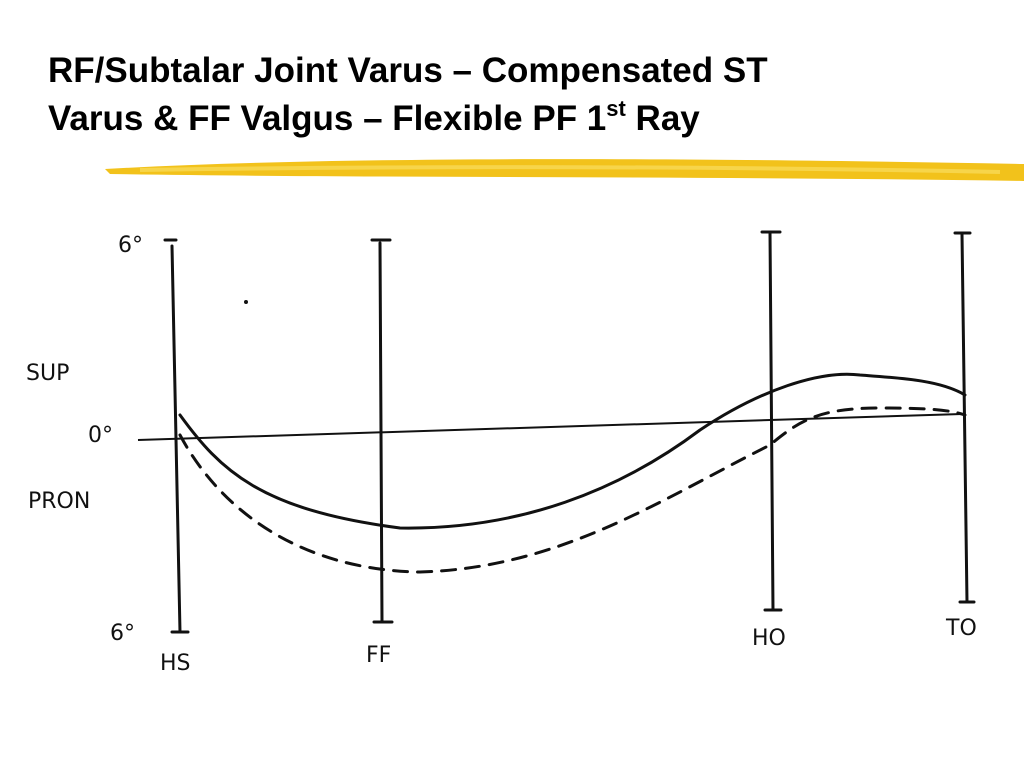 This screenshot has height=773, width=1024. I want to click on title-text-end: Ray, so click(663, 118).